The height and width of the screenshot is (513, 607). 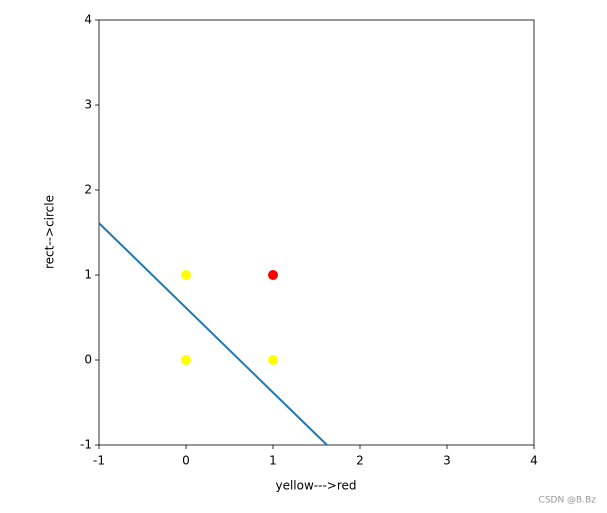 I want to click on y-tick-label: 0, so click(x=88, y=360).